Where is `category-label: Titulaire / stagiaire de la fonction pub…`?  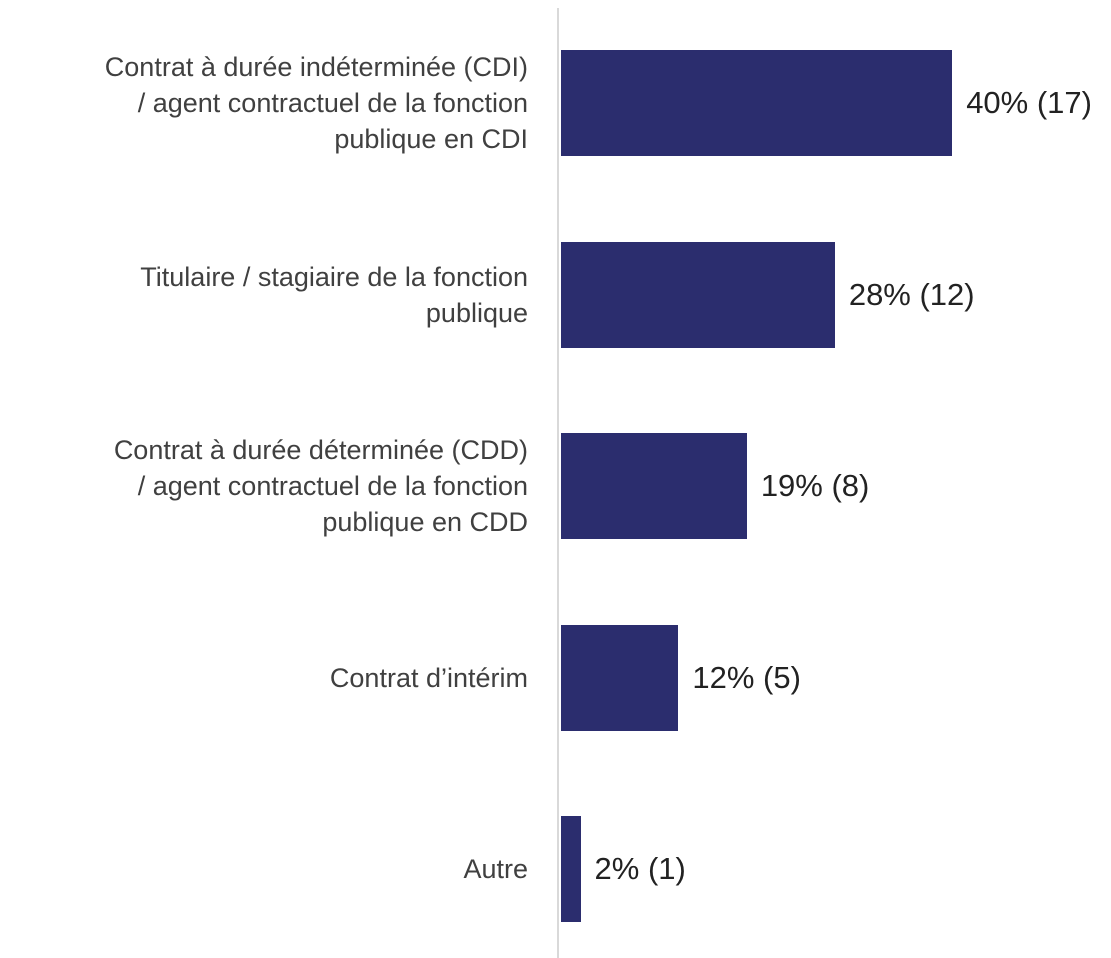 category-label: Titulaire / stagiaire de la fonction pub… is located at coordinates (334, 294).